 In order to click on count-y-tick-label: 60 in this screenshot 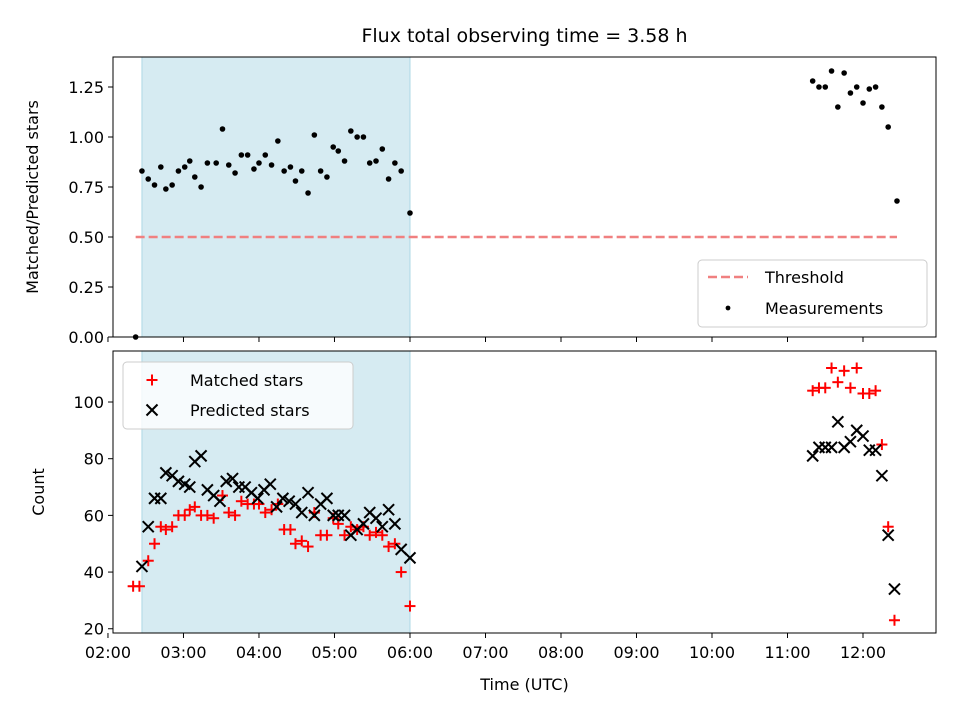, I will do `click(94, 515)`.